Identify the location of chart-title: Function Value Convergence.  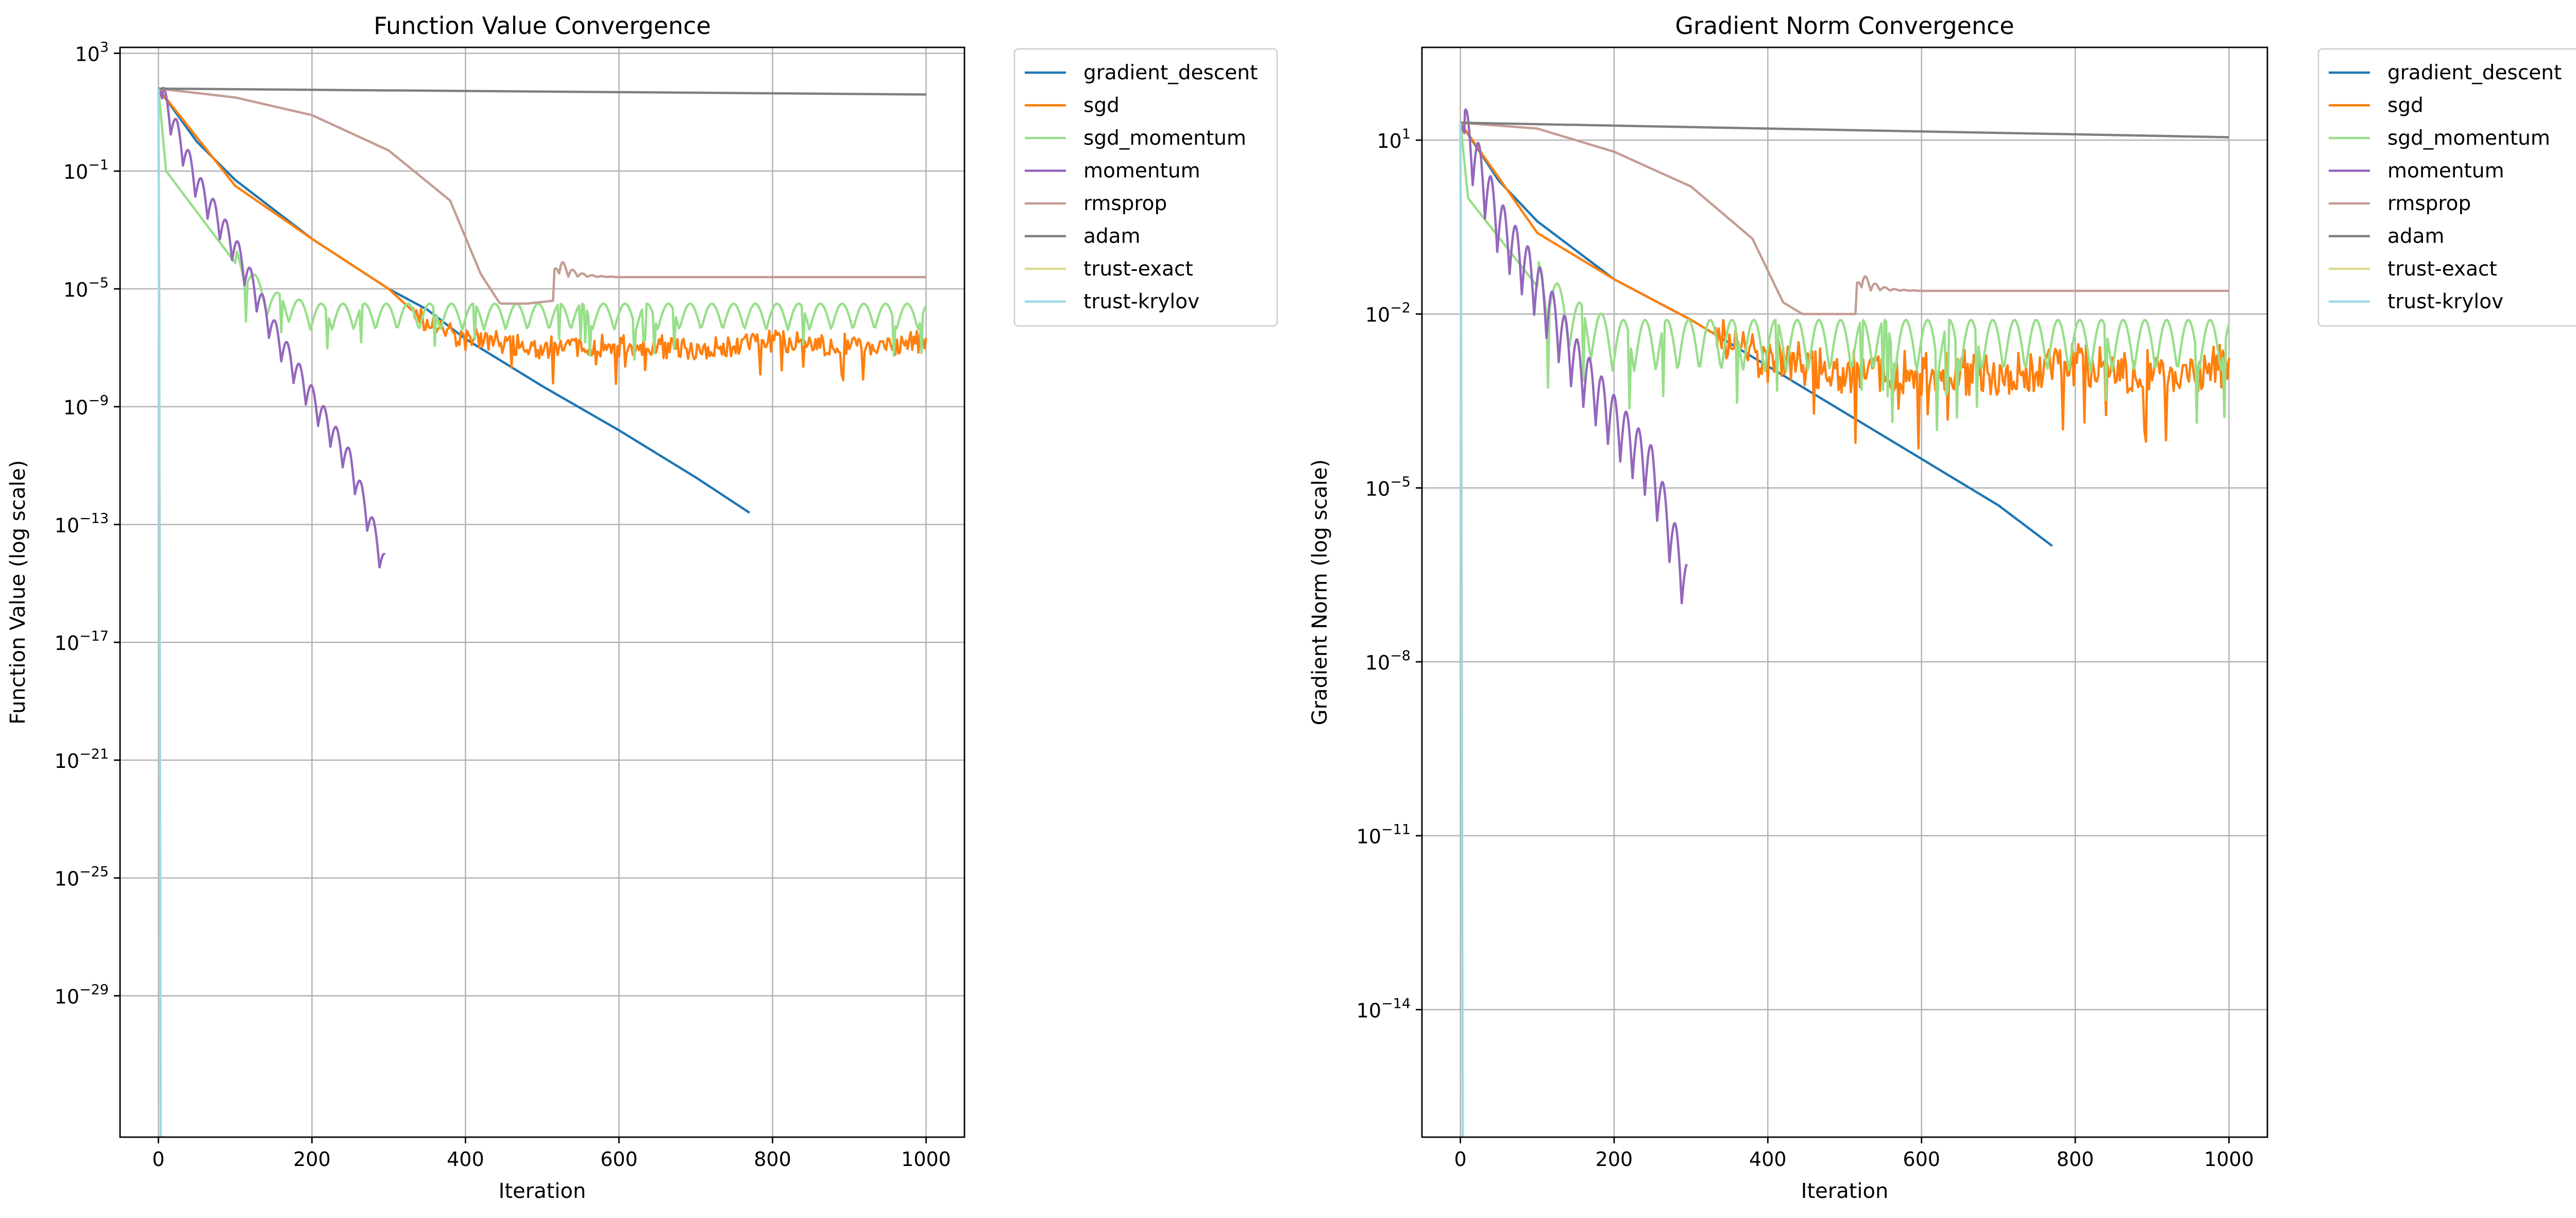
(543, 26).